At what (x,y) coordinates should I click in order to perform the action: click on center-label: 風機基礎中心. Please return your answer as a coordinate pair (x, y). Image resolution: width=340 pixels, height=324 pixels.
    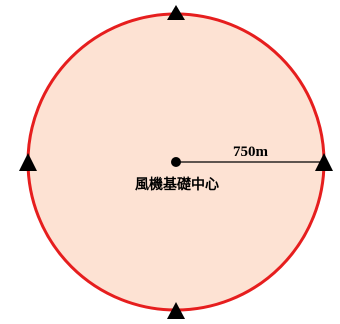
    Looking at the image, I should click on (177, 184).